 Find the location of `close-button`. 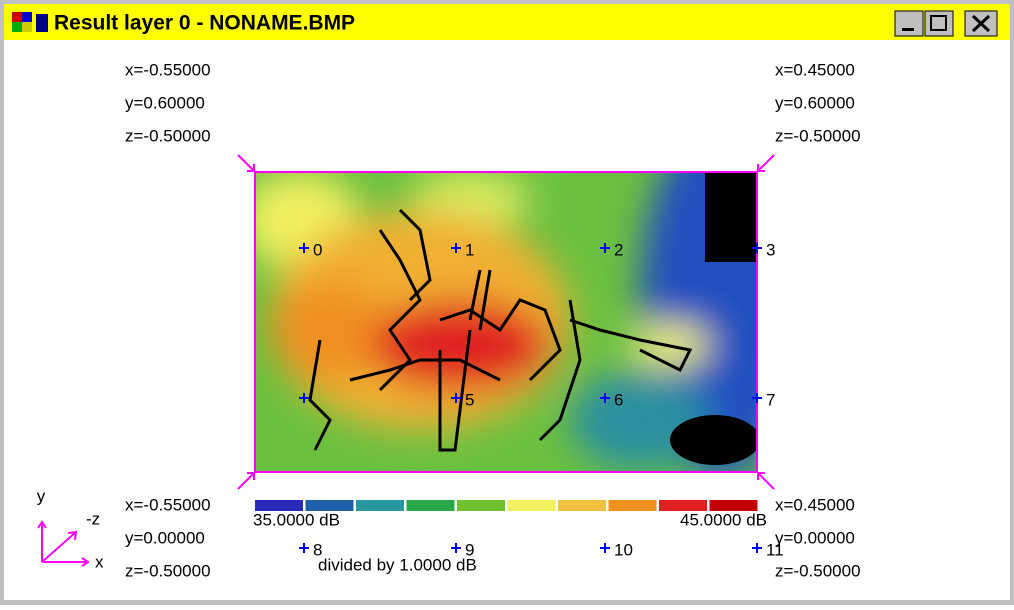

close-button is located at coordinates (981, 23).